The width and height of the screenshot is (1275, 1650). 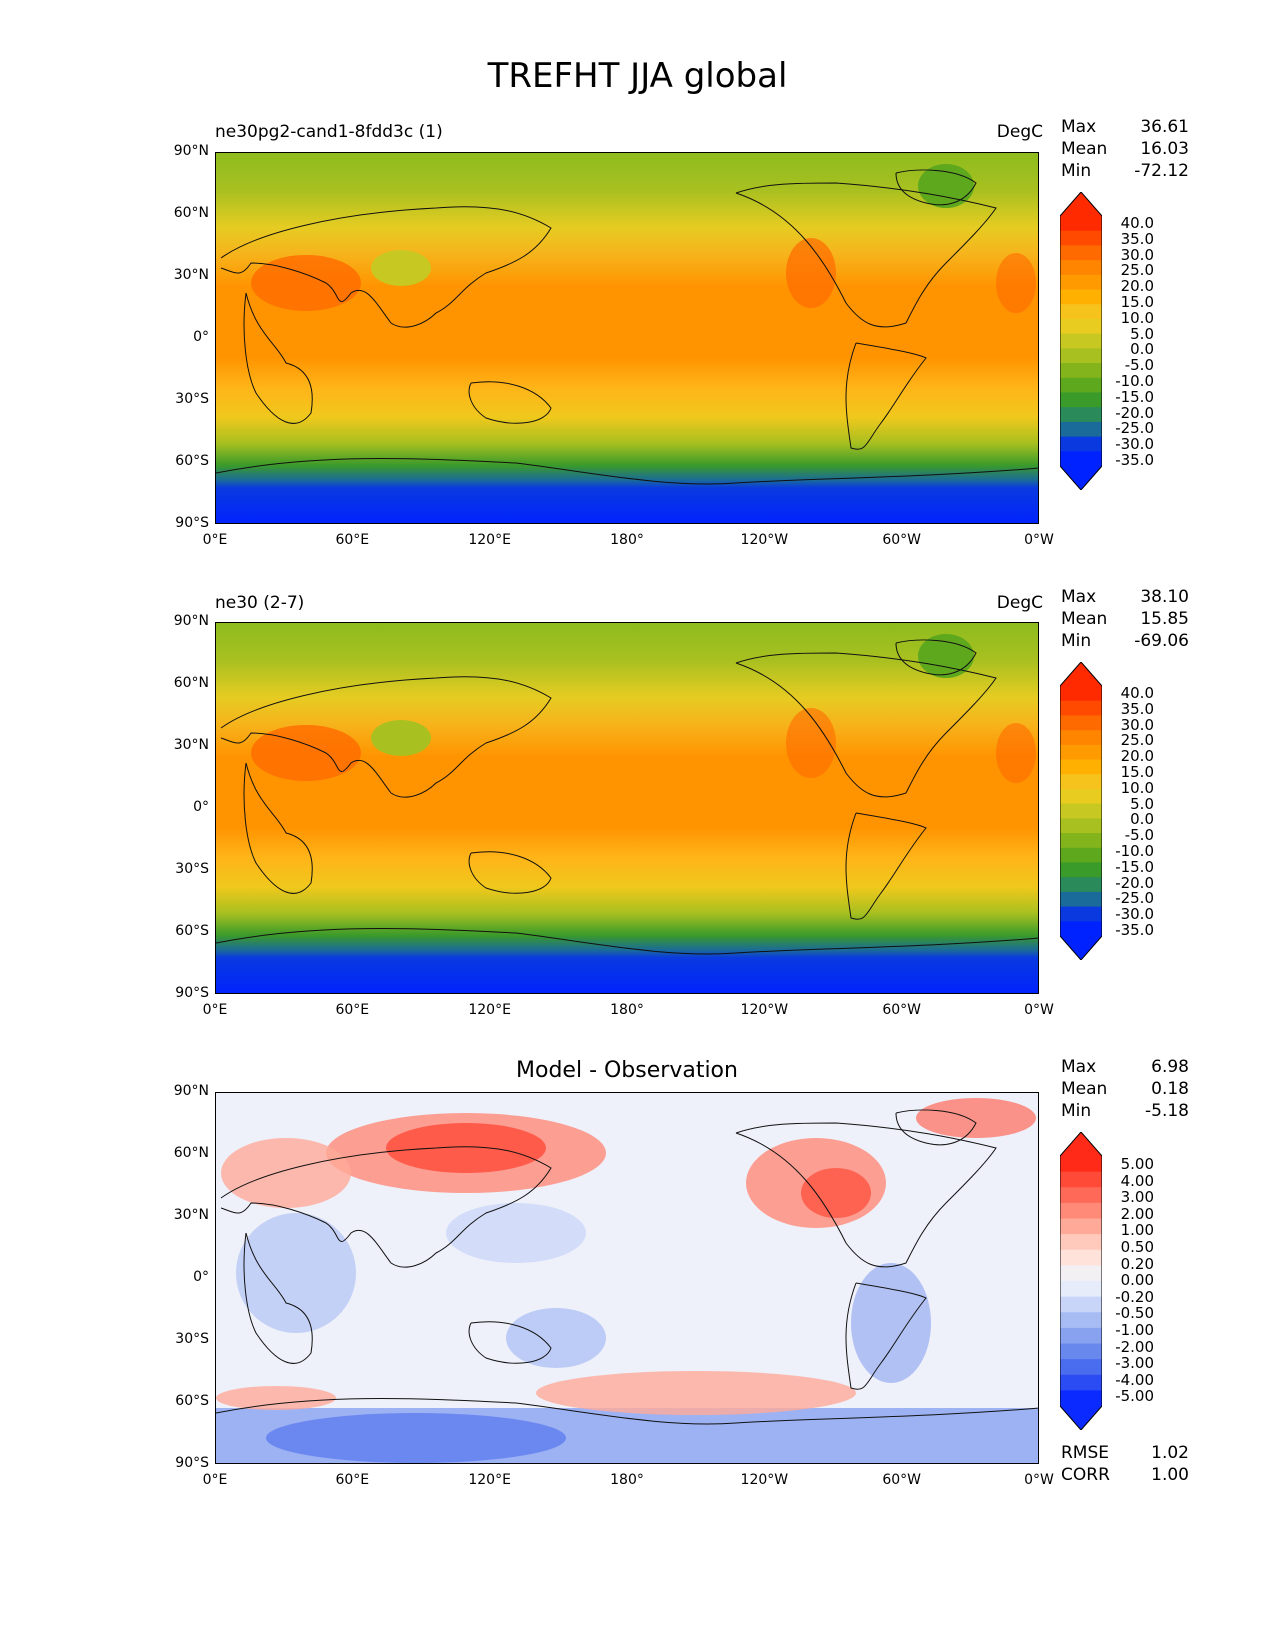 I want to click on colorbar-tick-label: -10.0, so click(x=1134, y=380).